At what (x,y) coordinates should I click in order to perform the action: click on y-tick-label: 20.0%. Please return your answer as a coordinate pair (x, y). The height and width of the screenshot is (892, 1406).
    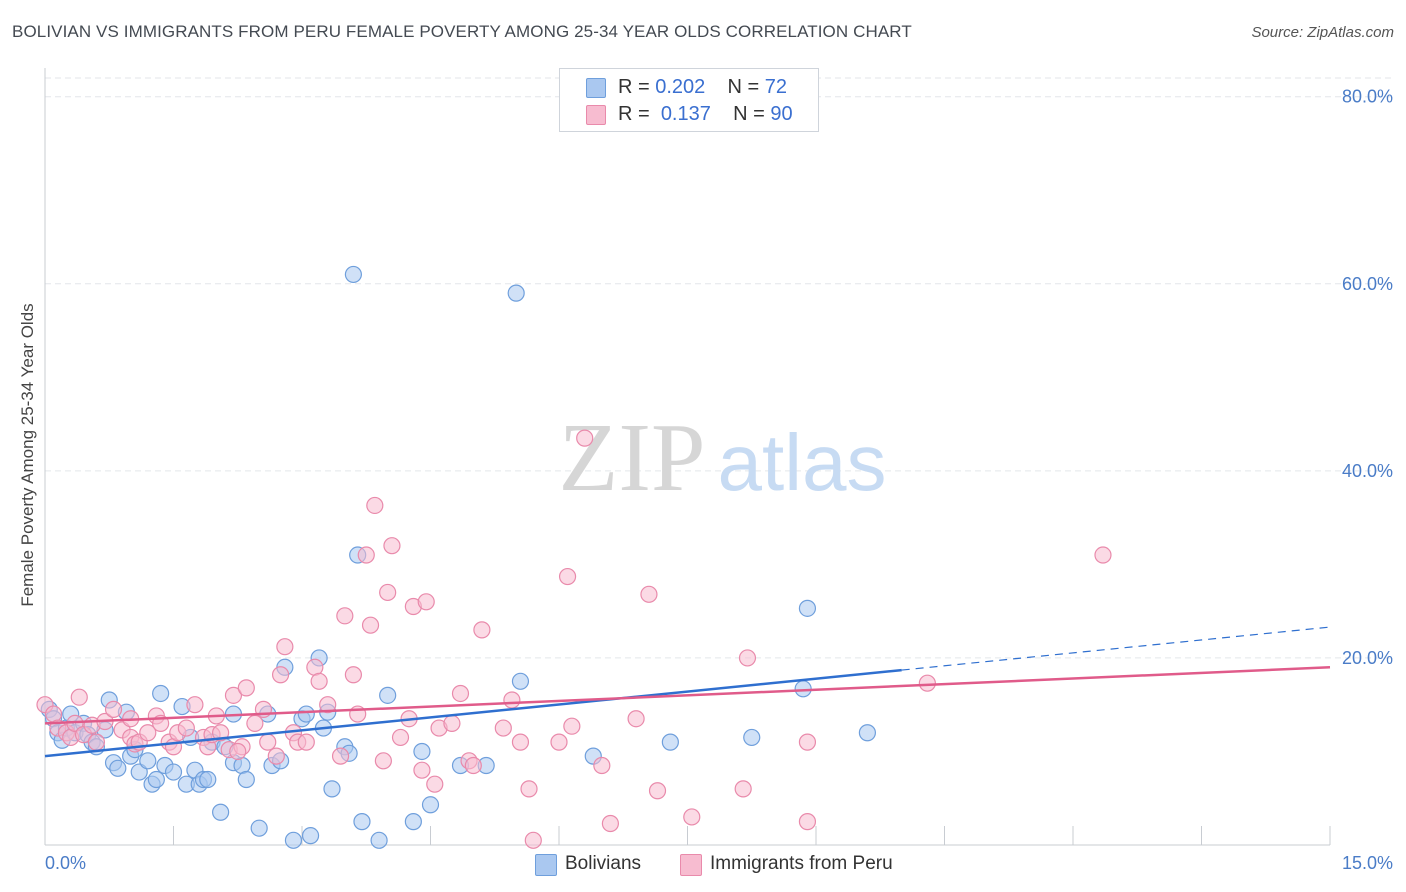
    Looking at the image, I should click on (1367, 658).